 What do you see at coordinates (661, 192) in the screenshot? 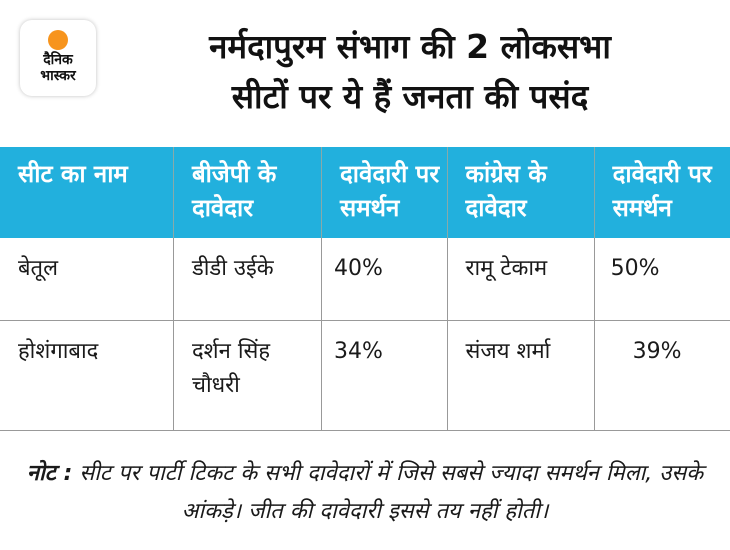
I see `header-congress-support: दावेदारी पर समर्थन` at bounding box center [661, 192].